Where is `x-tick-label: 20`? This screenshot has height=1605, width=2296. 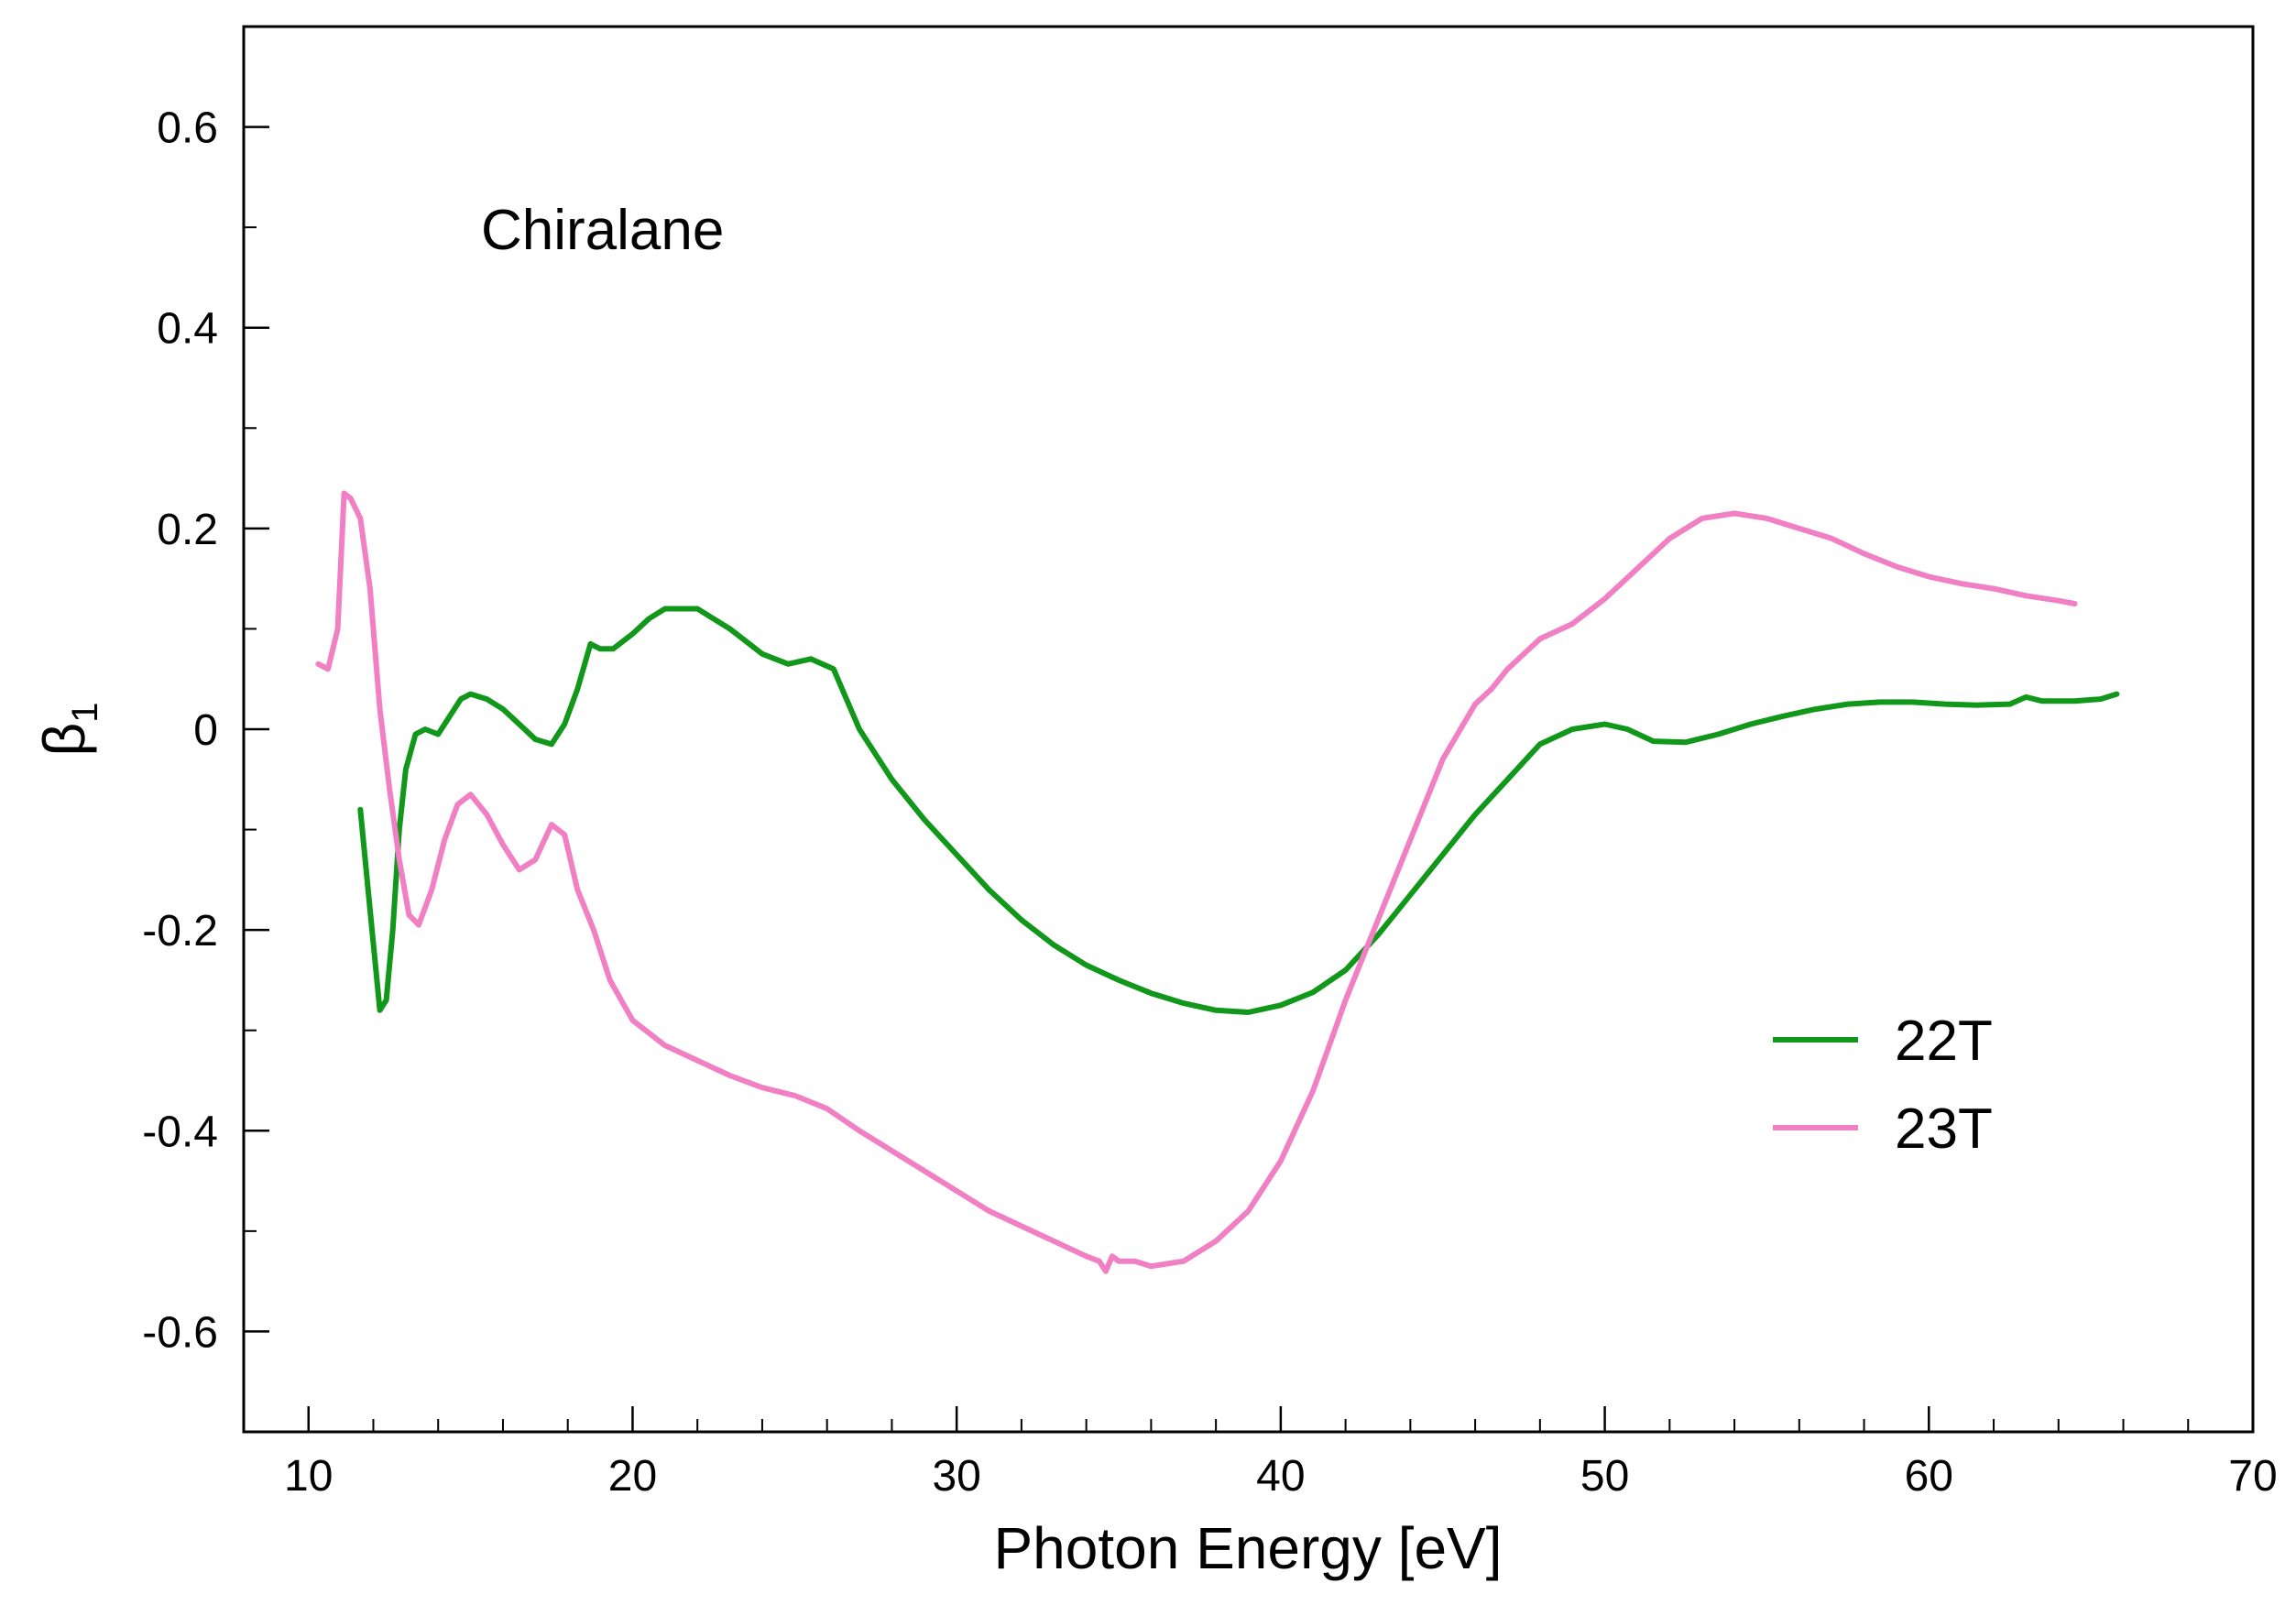
x-tick-label: 20 is located at coordinates (632, 1477).